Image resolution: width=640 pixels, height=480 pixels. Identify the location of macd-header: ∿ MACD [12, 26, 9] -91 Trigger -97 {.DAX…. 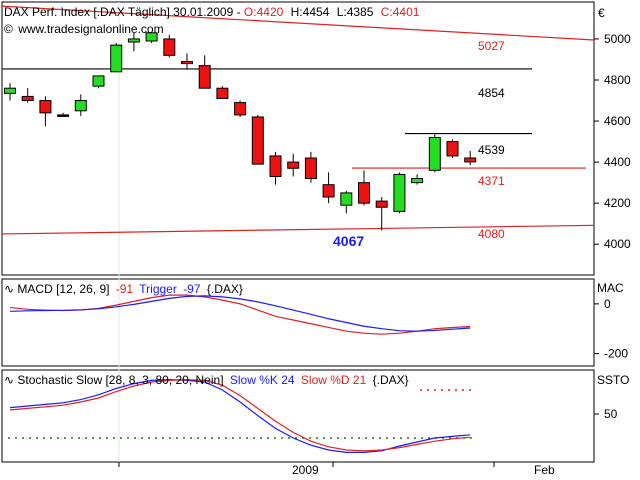
(123, 289).